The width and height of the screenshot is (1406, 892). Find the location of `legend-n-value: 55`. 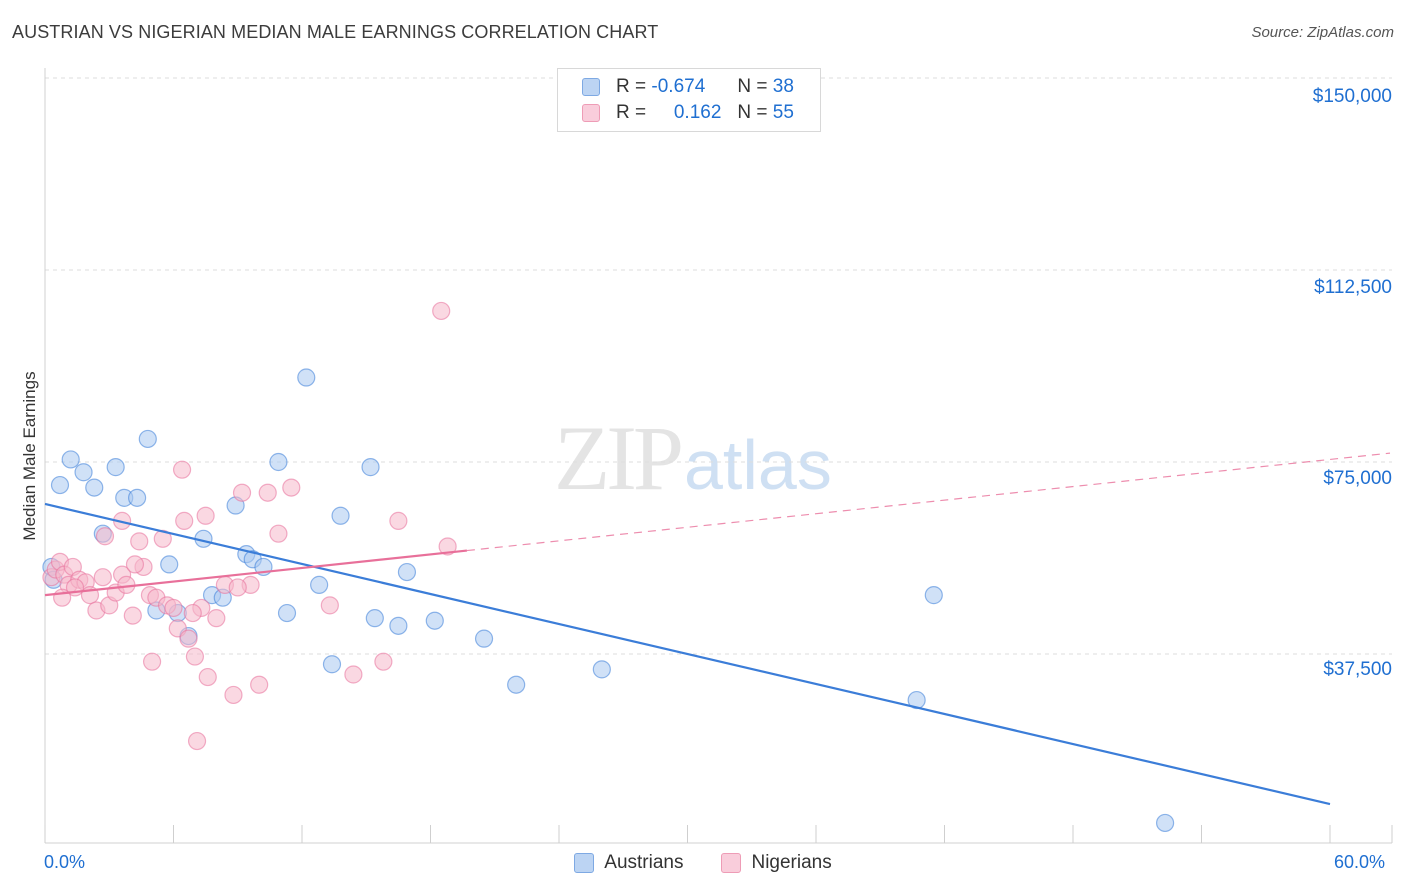

legend-n-value: 55 is located at coordinates (783, 112).